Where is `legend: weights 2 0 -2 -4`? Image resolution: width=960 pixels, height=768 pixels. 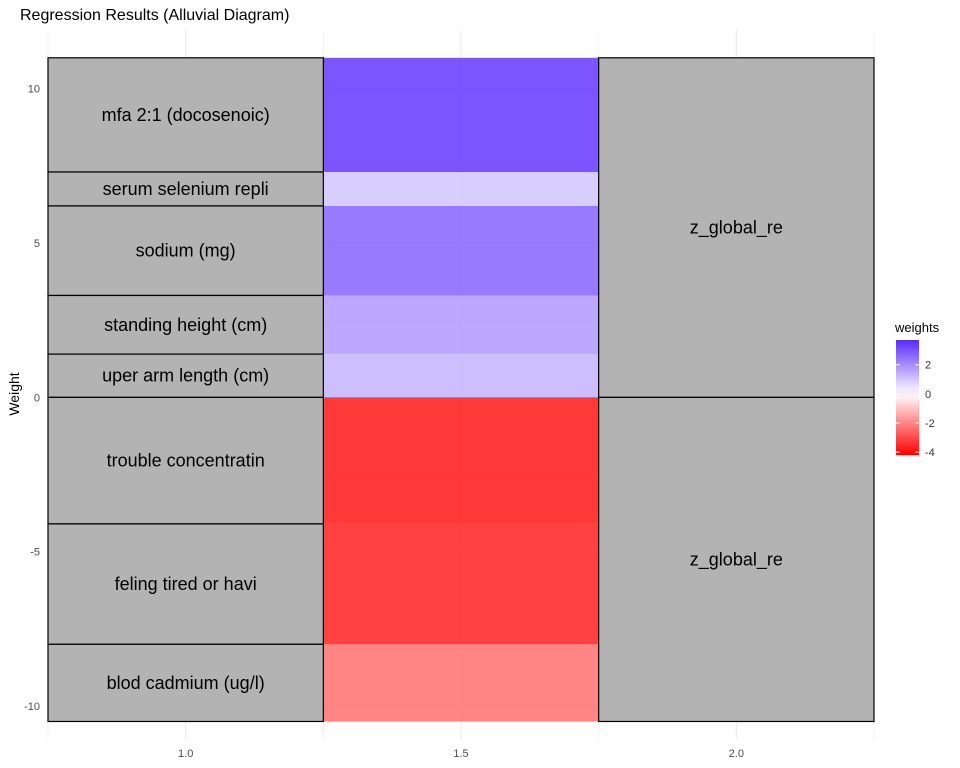
legend: weights 2 0 -2 -4 is located at coordinates (917, 389).